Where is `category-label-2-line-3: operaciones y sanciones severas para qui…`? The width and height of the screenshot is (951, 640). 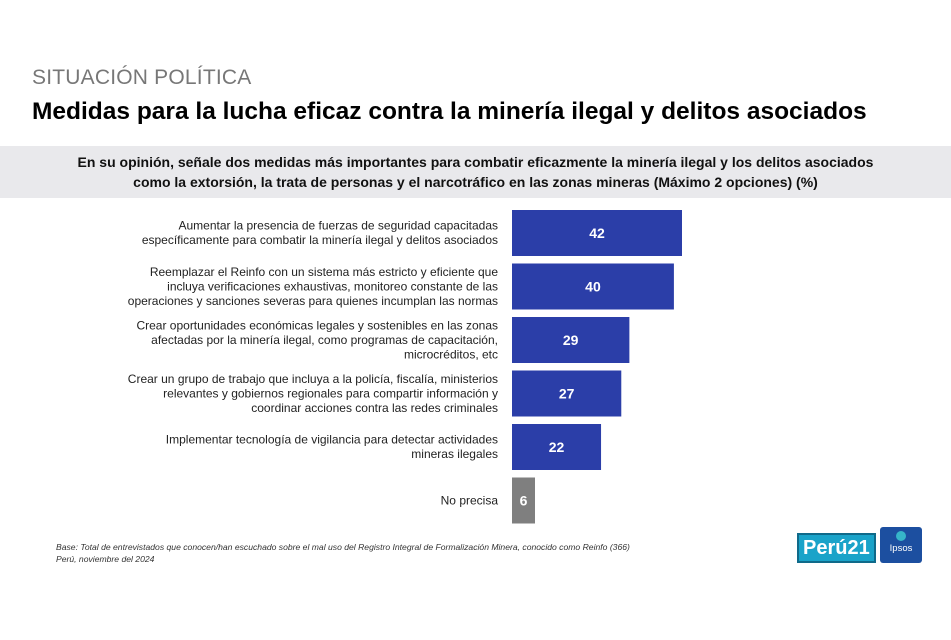 category-label-2-line-3: operaciones y sanciones severas para qui… is located at coordinates (313, 301).